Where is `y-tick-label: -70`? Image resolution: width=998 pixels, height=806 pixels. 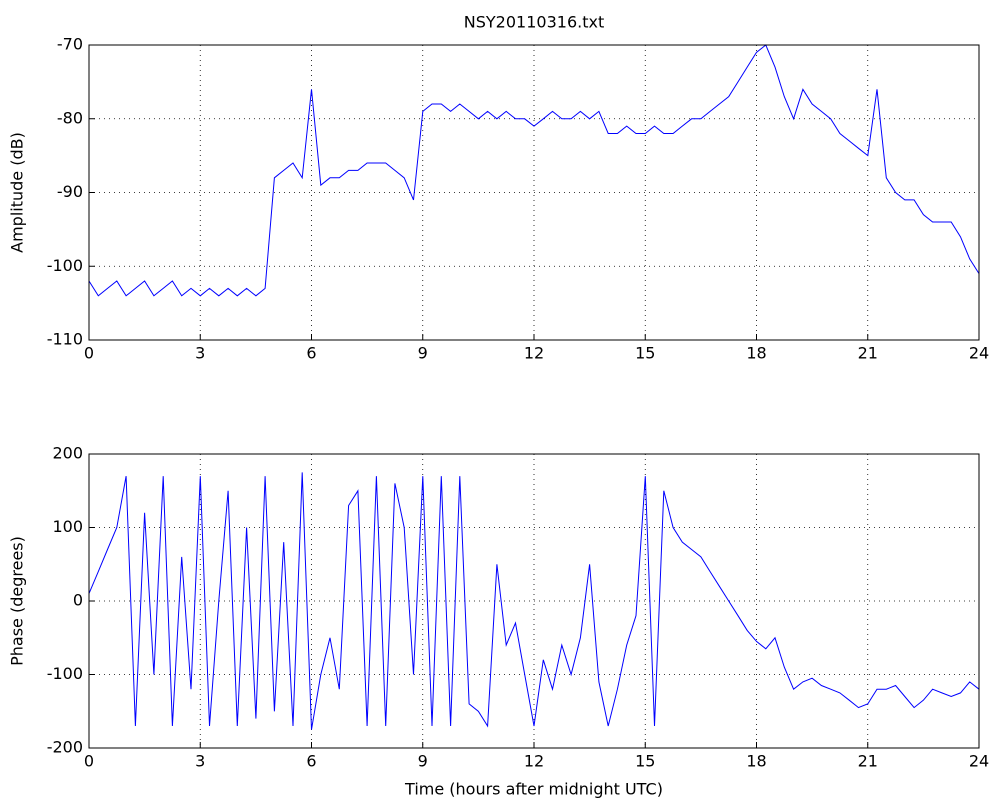
y-tick-label: -70 is located at coordinates (70, 44).